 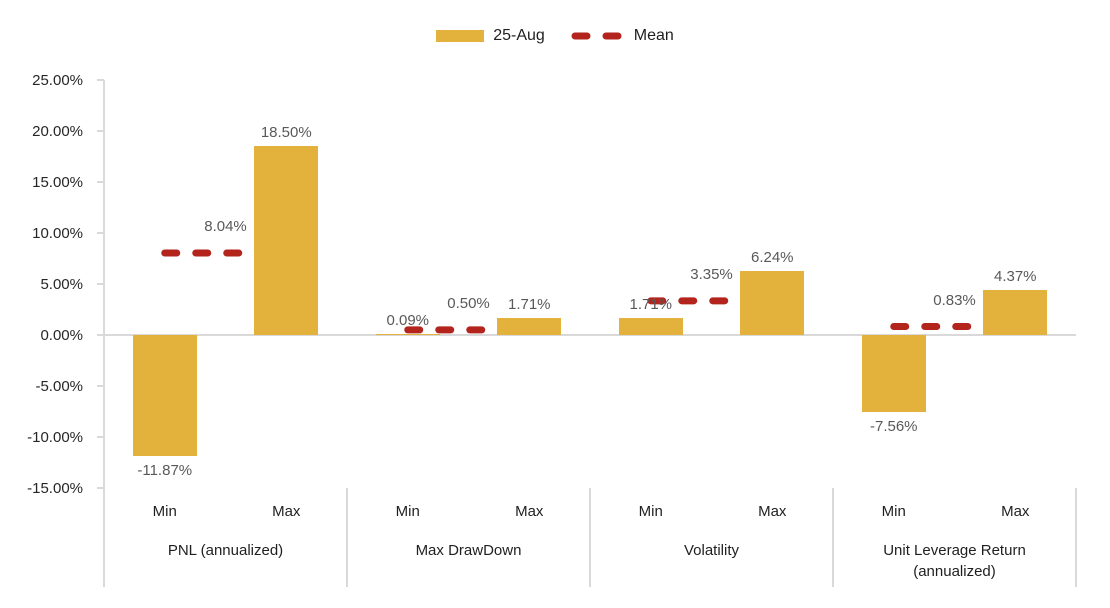 What do you see at coordinates (61, 335) in the screenshot?
I see `y-axis-label: 0.00%` at bounding box center [61, 335].